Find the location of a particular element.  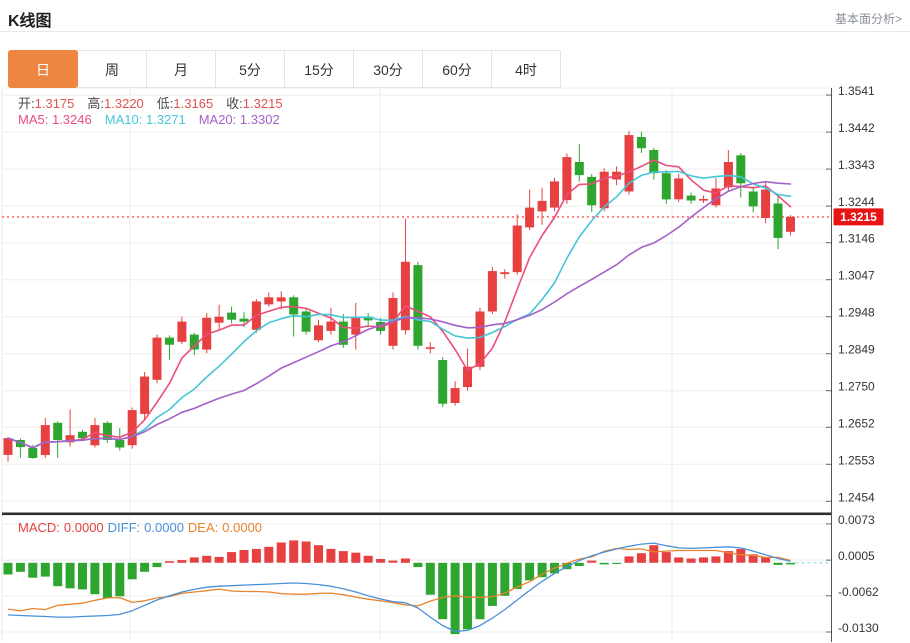

tab-interval-4: 15分 is located at coordinates (319, 69).